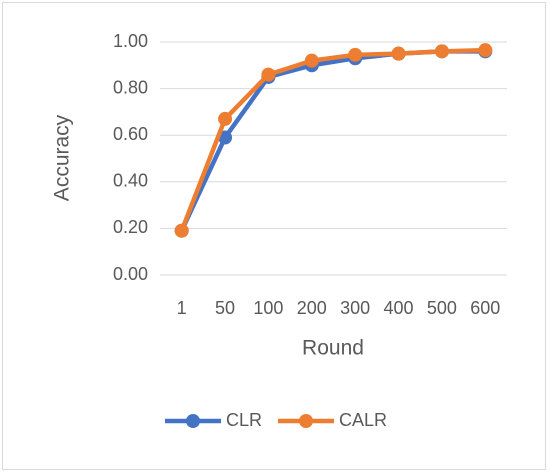  What do you see at coordinates (333, 348) in the screenshot?
I see `x-axis-title: Round` at bounding box center [333, 348].